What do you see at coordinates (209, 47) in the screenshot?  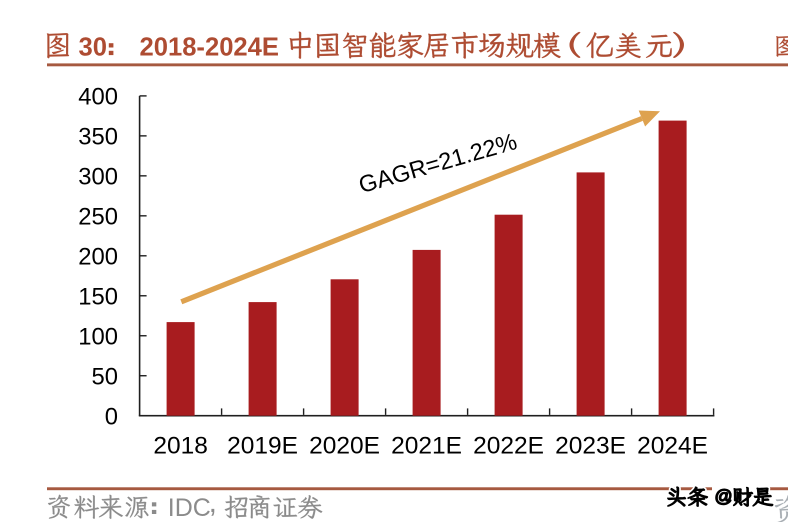 I see `svg-text: 2018-2024E` at bounding box center [209, 47].